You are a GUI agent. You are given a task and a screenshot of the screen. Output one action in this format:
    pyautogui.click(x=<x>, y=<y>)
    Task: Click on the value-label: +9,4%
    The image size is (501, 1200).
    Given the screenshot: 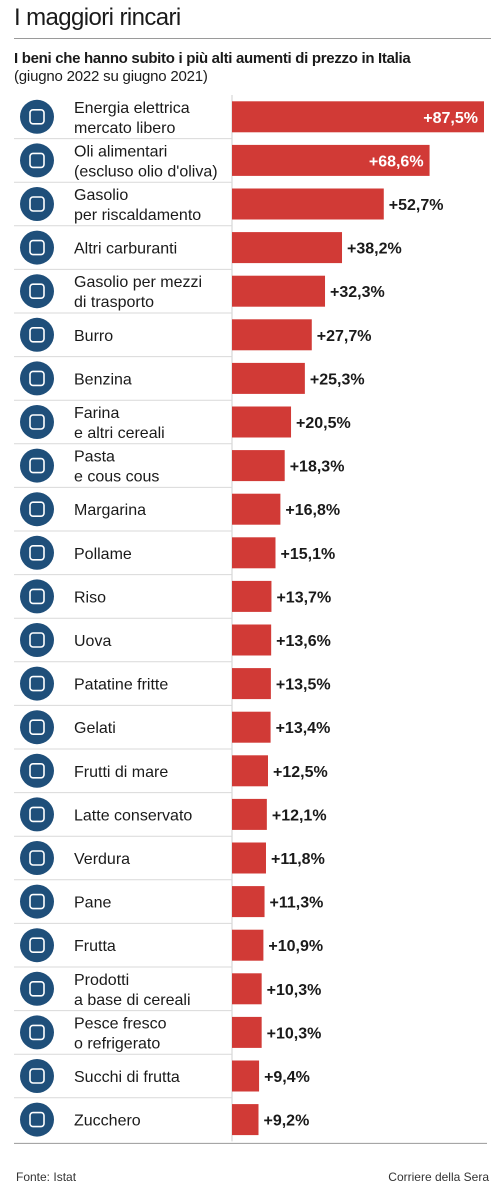 What is the action you would take?
    pyautogui.click(x=287, y=1077)
    